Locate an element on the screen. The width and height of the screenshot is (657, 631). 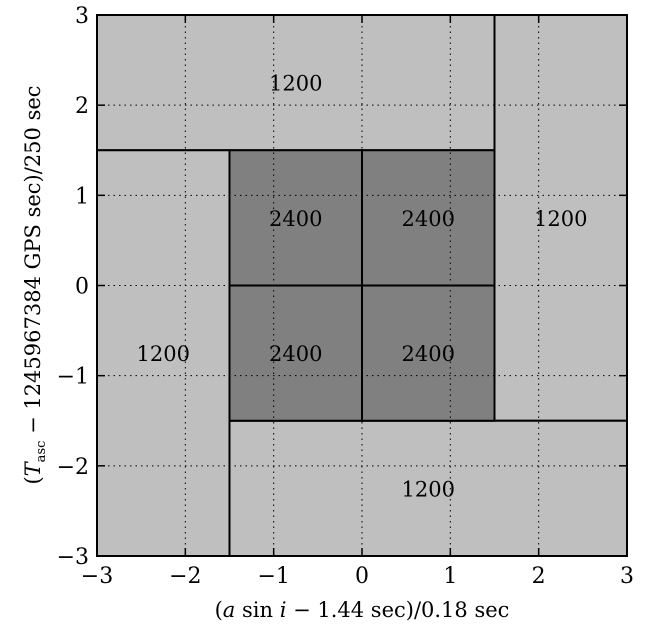
y-tick-label: 0 is located at coordinates (82, 287).